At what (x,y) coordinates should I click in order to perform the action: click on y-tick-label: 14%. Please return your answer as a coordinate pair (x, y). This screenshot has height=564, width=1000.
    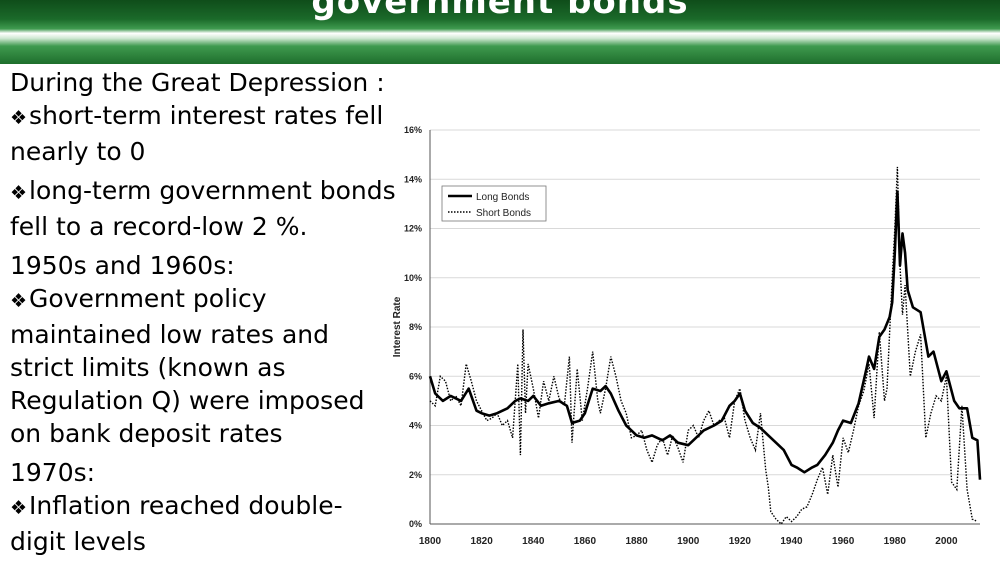
    Looking at the image, I should click on (413, 179).